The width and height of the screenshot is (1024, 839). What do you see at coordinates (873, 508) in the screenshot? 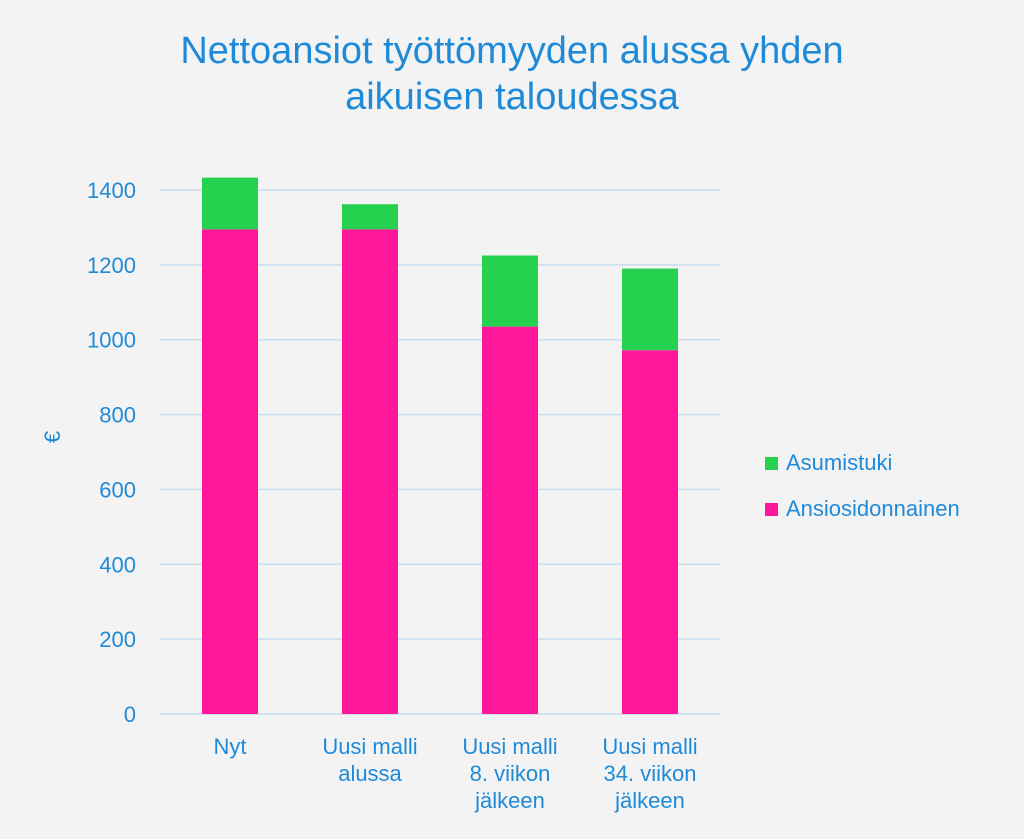
I see `legend-label-ansiosidonnainen: Ansiosidonnainen` at bounding box center [873, 508].